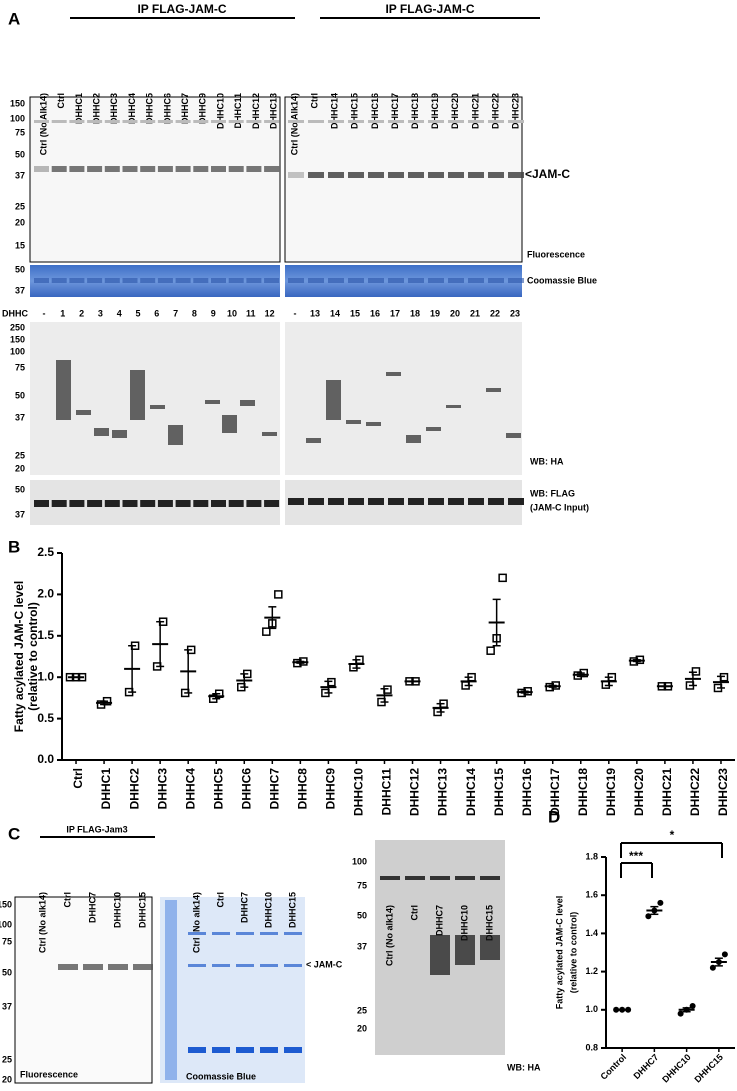  Describe the element at coordinates (17, 118) in the screenshot. I see `mw-marker: 100` at that location.